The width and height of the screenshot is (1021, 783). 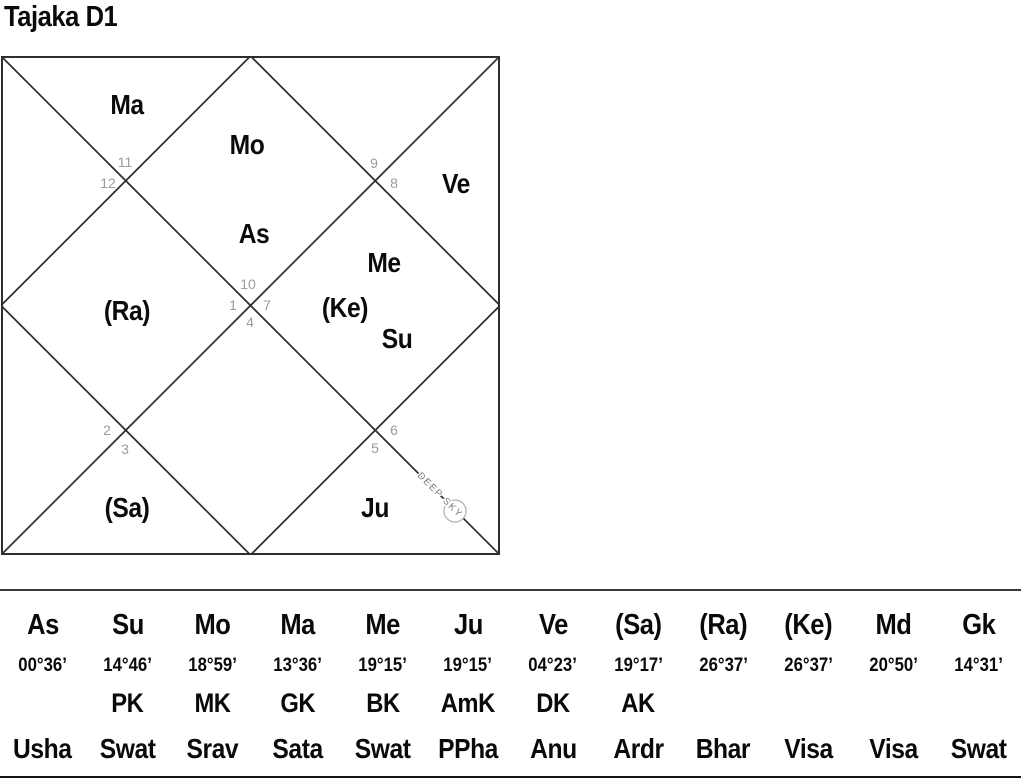 What do you see at coordinates (397, 338) in the screenshot?
I see `chart-planet-su: Su` at bounding box center [397, 338].